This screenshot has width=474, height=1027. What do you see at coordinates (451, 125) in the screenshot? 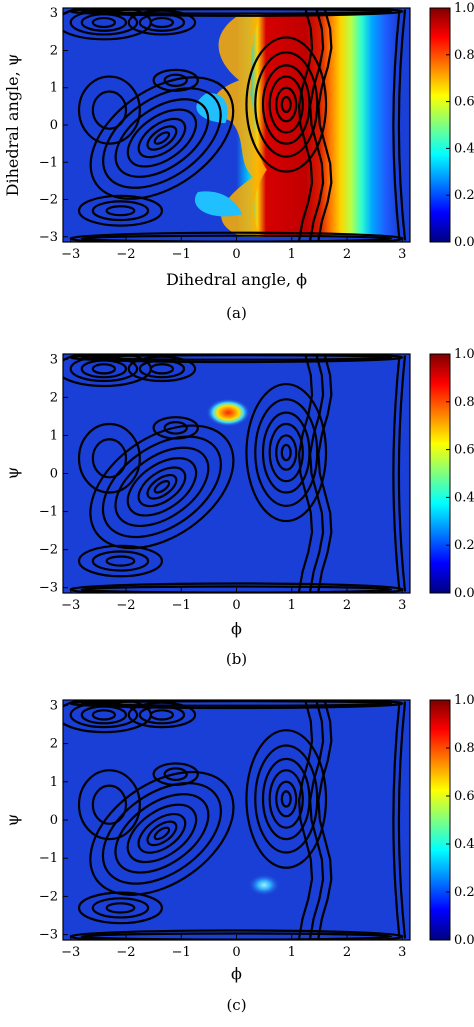
I see `colorbar: 0.0 0.2 0.4 0.6 0.8 1.0` at bounding box center [451, 125].